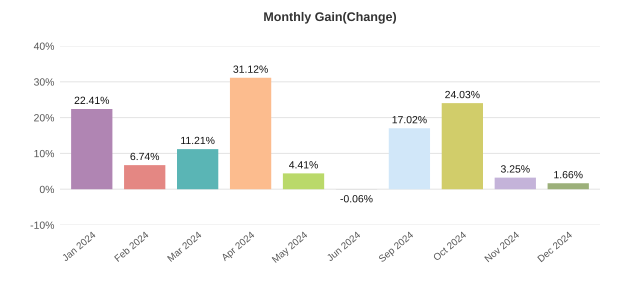 This screenshot has width=626, height=288. What do you see at coordinates (303, 164) in the screenshot?
I see `data-label: 4.41%` at bounding box center [303, 164].